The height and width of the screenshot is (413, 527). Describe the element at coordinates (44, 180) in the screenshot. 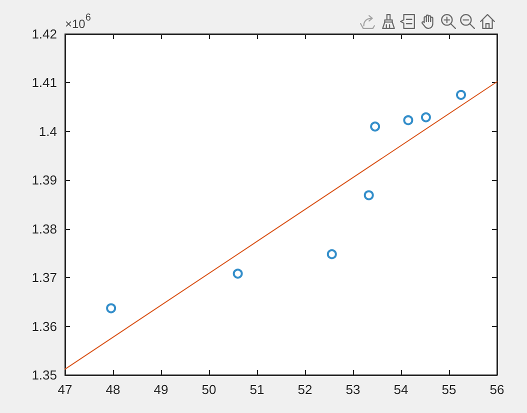

I see `y-tick-label: 1.39` at that location.